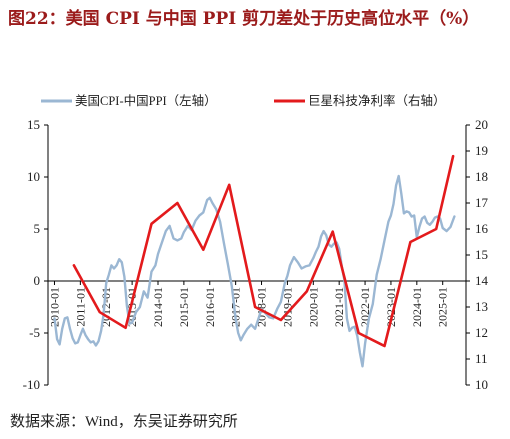 The width and height of the screenshot is (510, 439). What do you see at coordinates (33, 176) in the screenshot?
I see `left-tick-label: 10` at bounding box center [33, 176].